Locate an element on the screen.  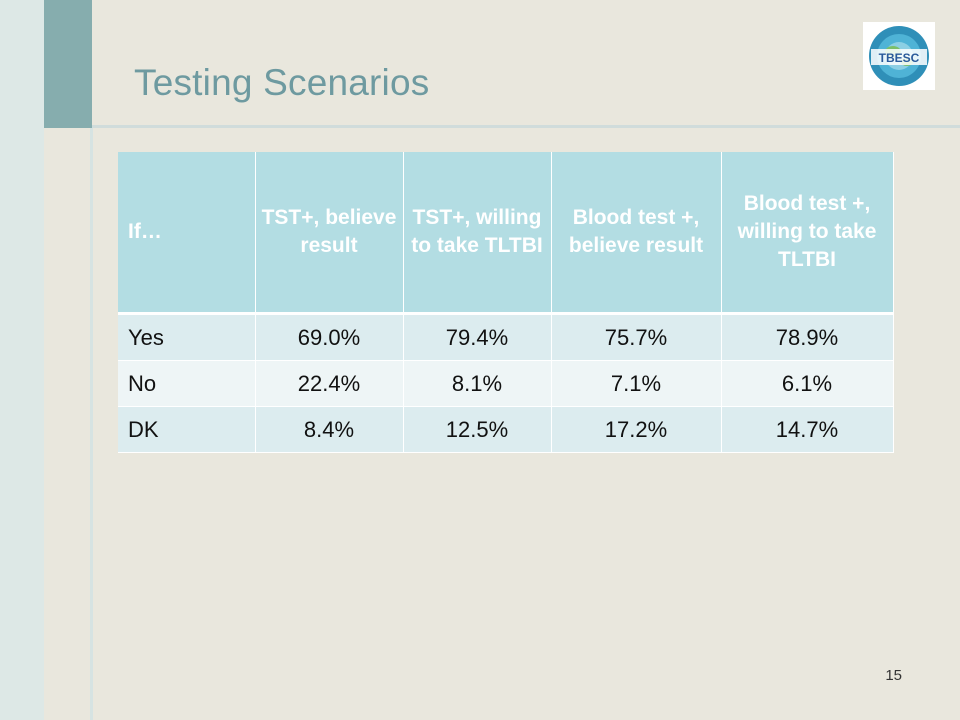
page-number: 15 is located at coordinates (893, 675).